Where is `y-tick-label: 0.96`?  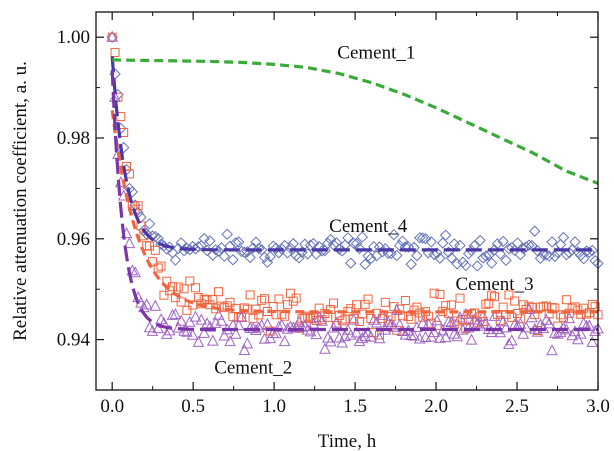
y-tick-label: 0.96 is located at coordinates (73, 239).